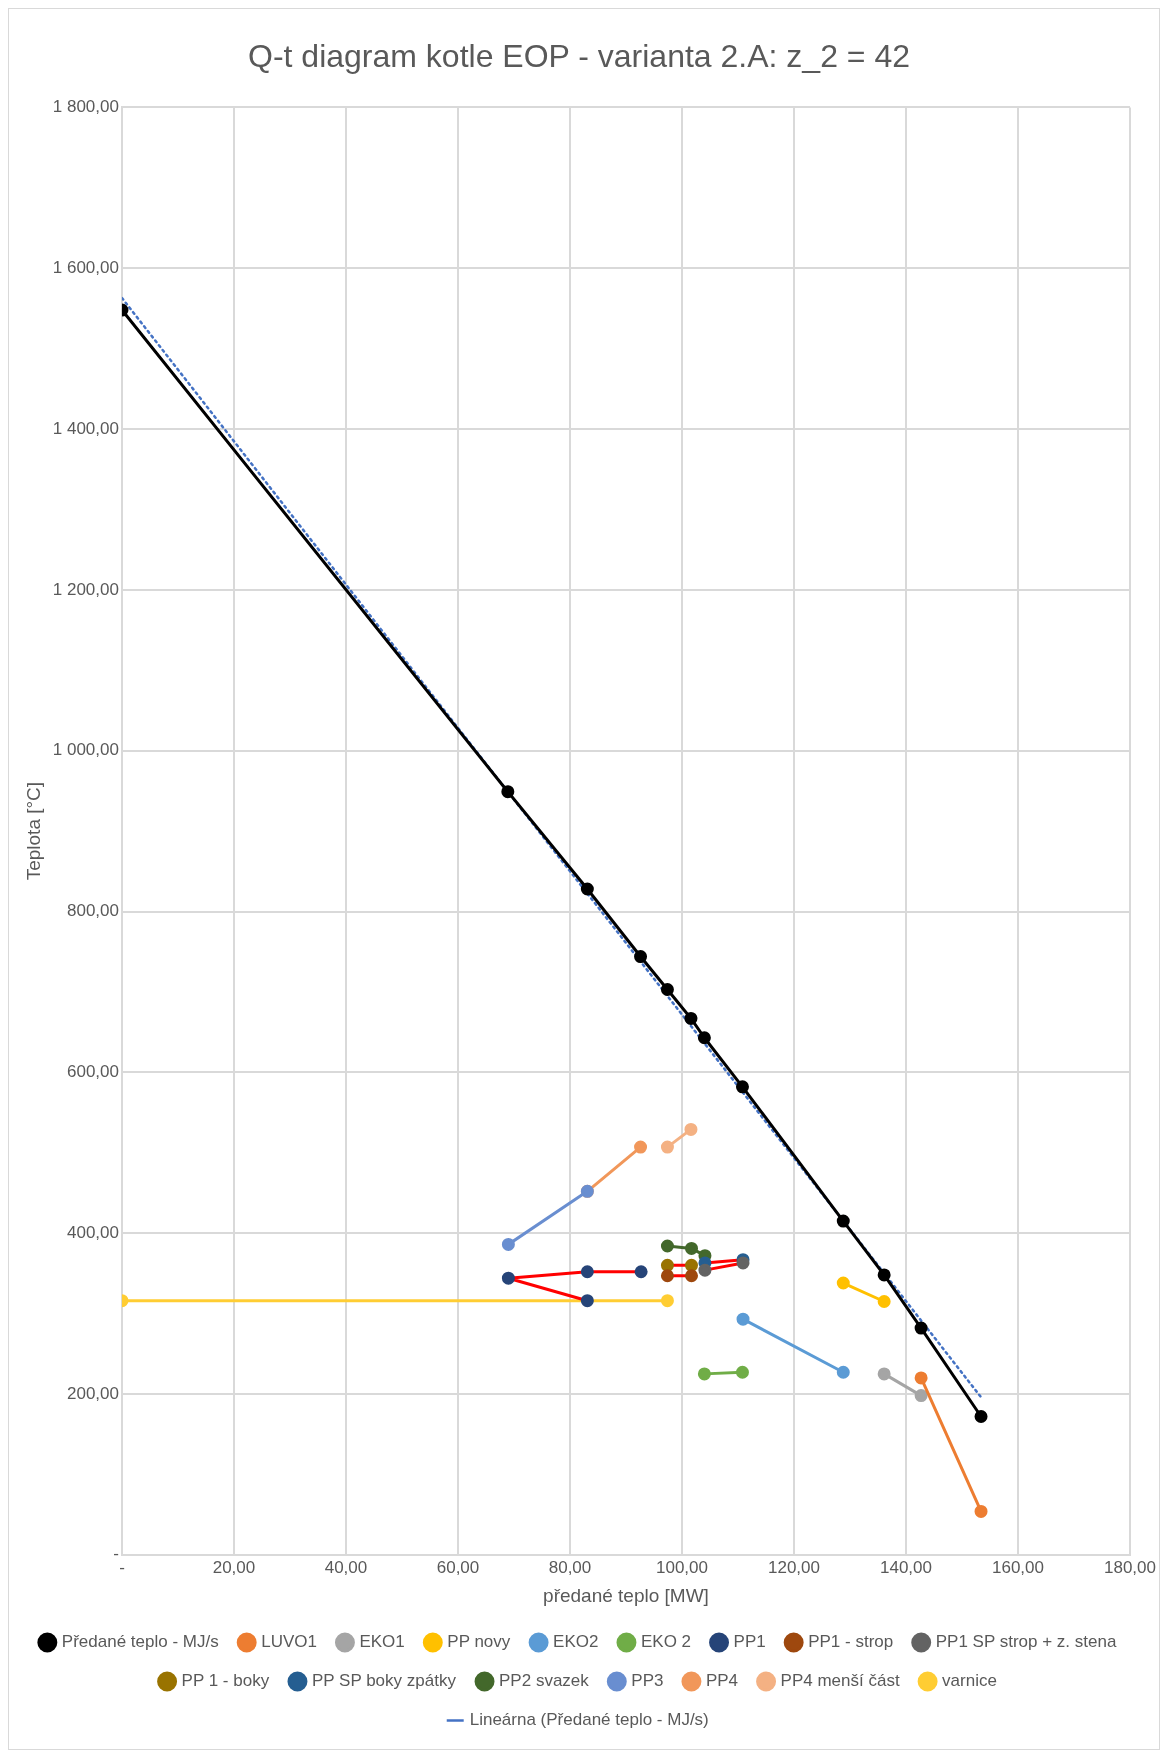 This screenshot has height=1764, width=1170. Describe the element at coordinates (116, 1554) in the screenshot. I see `y-tick-label: -` at that location.